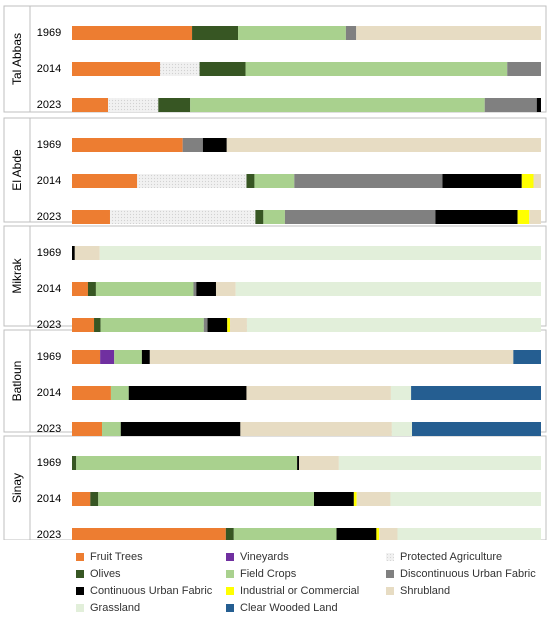  What do you see at coordinates (17, 170) in the screenshot?
I see `group-label-el-abde: El Abde` at bounding box center [17, 170].